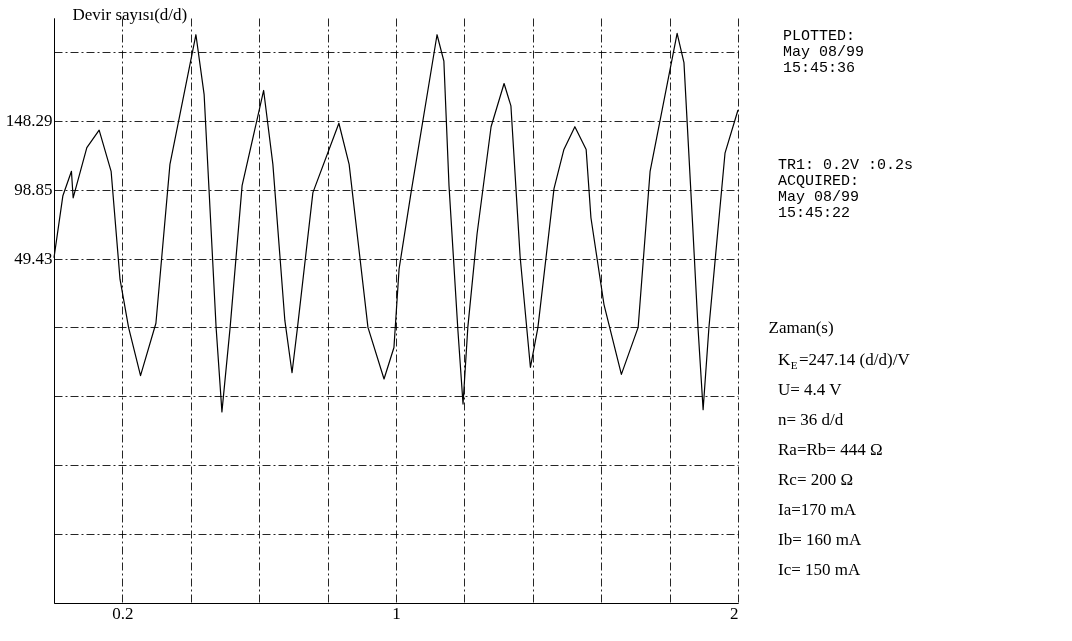  Describe the element at coordinates (846, 190) in the screenshot. I see `text: TR1: 0.2V :0.2s ACQUIRED: May 08/99 15:45:22` at that location.